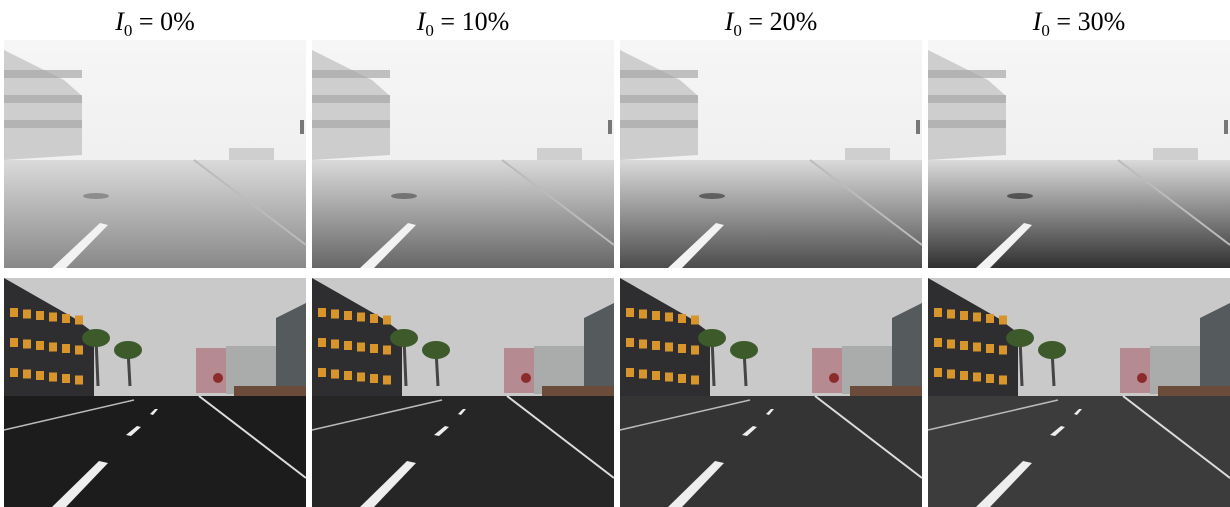  What do you see at coordinates (779, 21) in the screenshot?
I see `title-equation: = 20%` at bounding box center [779, 21].